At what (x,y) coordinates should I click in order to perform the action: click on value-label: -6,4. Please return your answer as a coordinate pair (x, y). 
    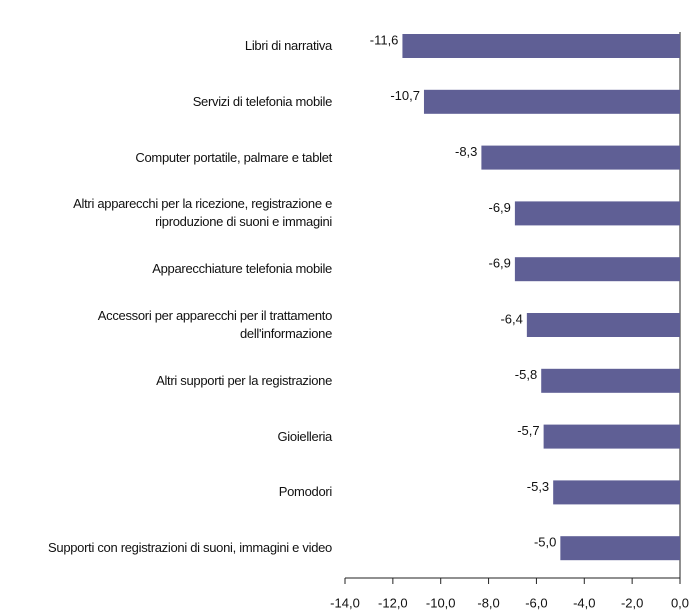
    Looking at the image, I should click on (511, 318).